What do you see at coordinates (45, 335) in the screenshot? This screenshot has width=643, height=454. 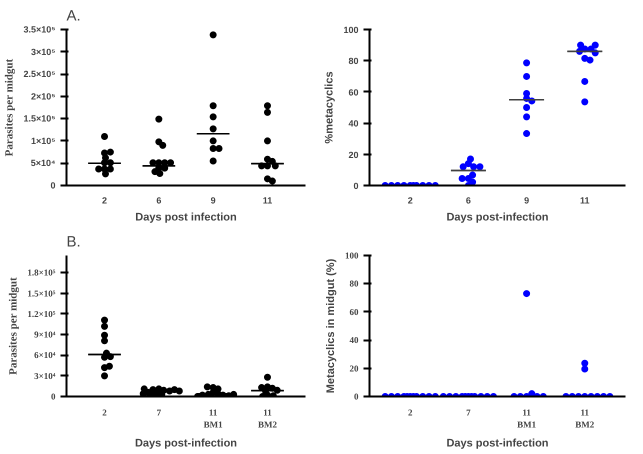 I see `y-tick-label: 9×10⁴` at bounding box center [45, 335].